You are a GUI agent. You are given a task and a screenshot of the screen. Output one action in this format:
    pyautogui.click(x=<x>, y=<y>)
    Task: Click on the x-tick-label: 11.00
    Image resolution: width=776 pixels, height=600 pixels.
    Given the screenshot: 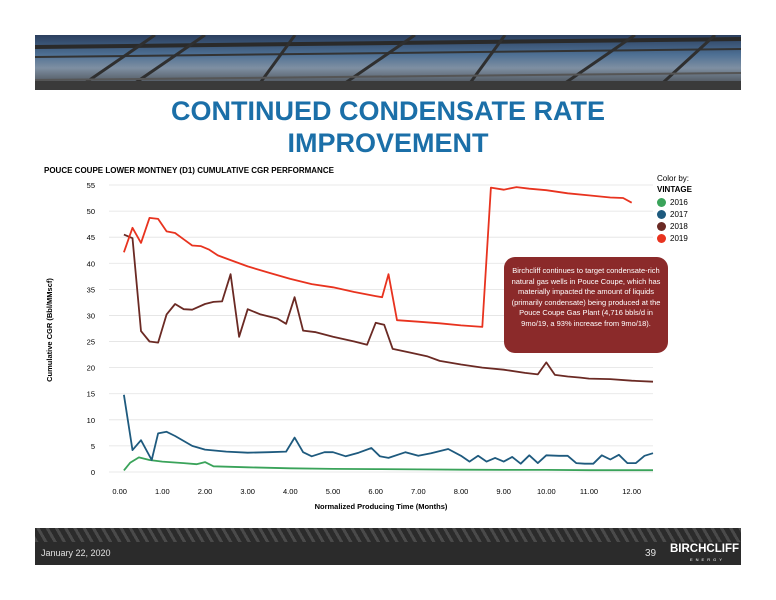 What is the action you would take?
    pyautogui.click(x=589, y=491)
    